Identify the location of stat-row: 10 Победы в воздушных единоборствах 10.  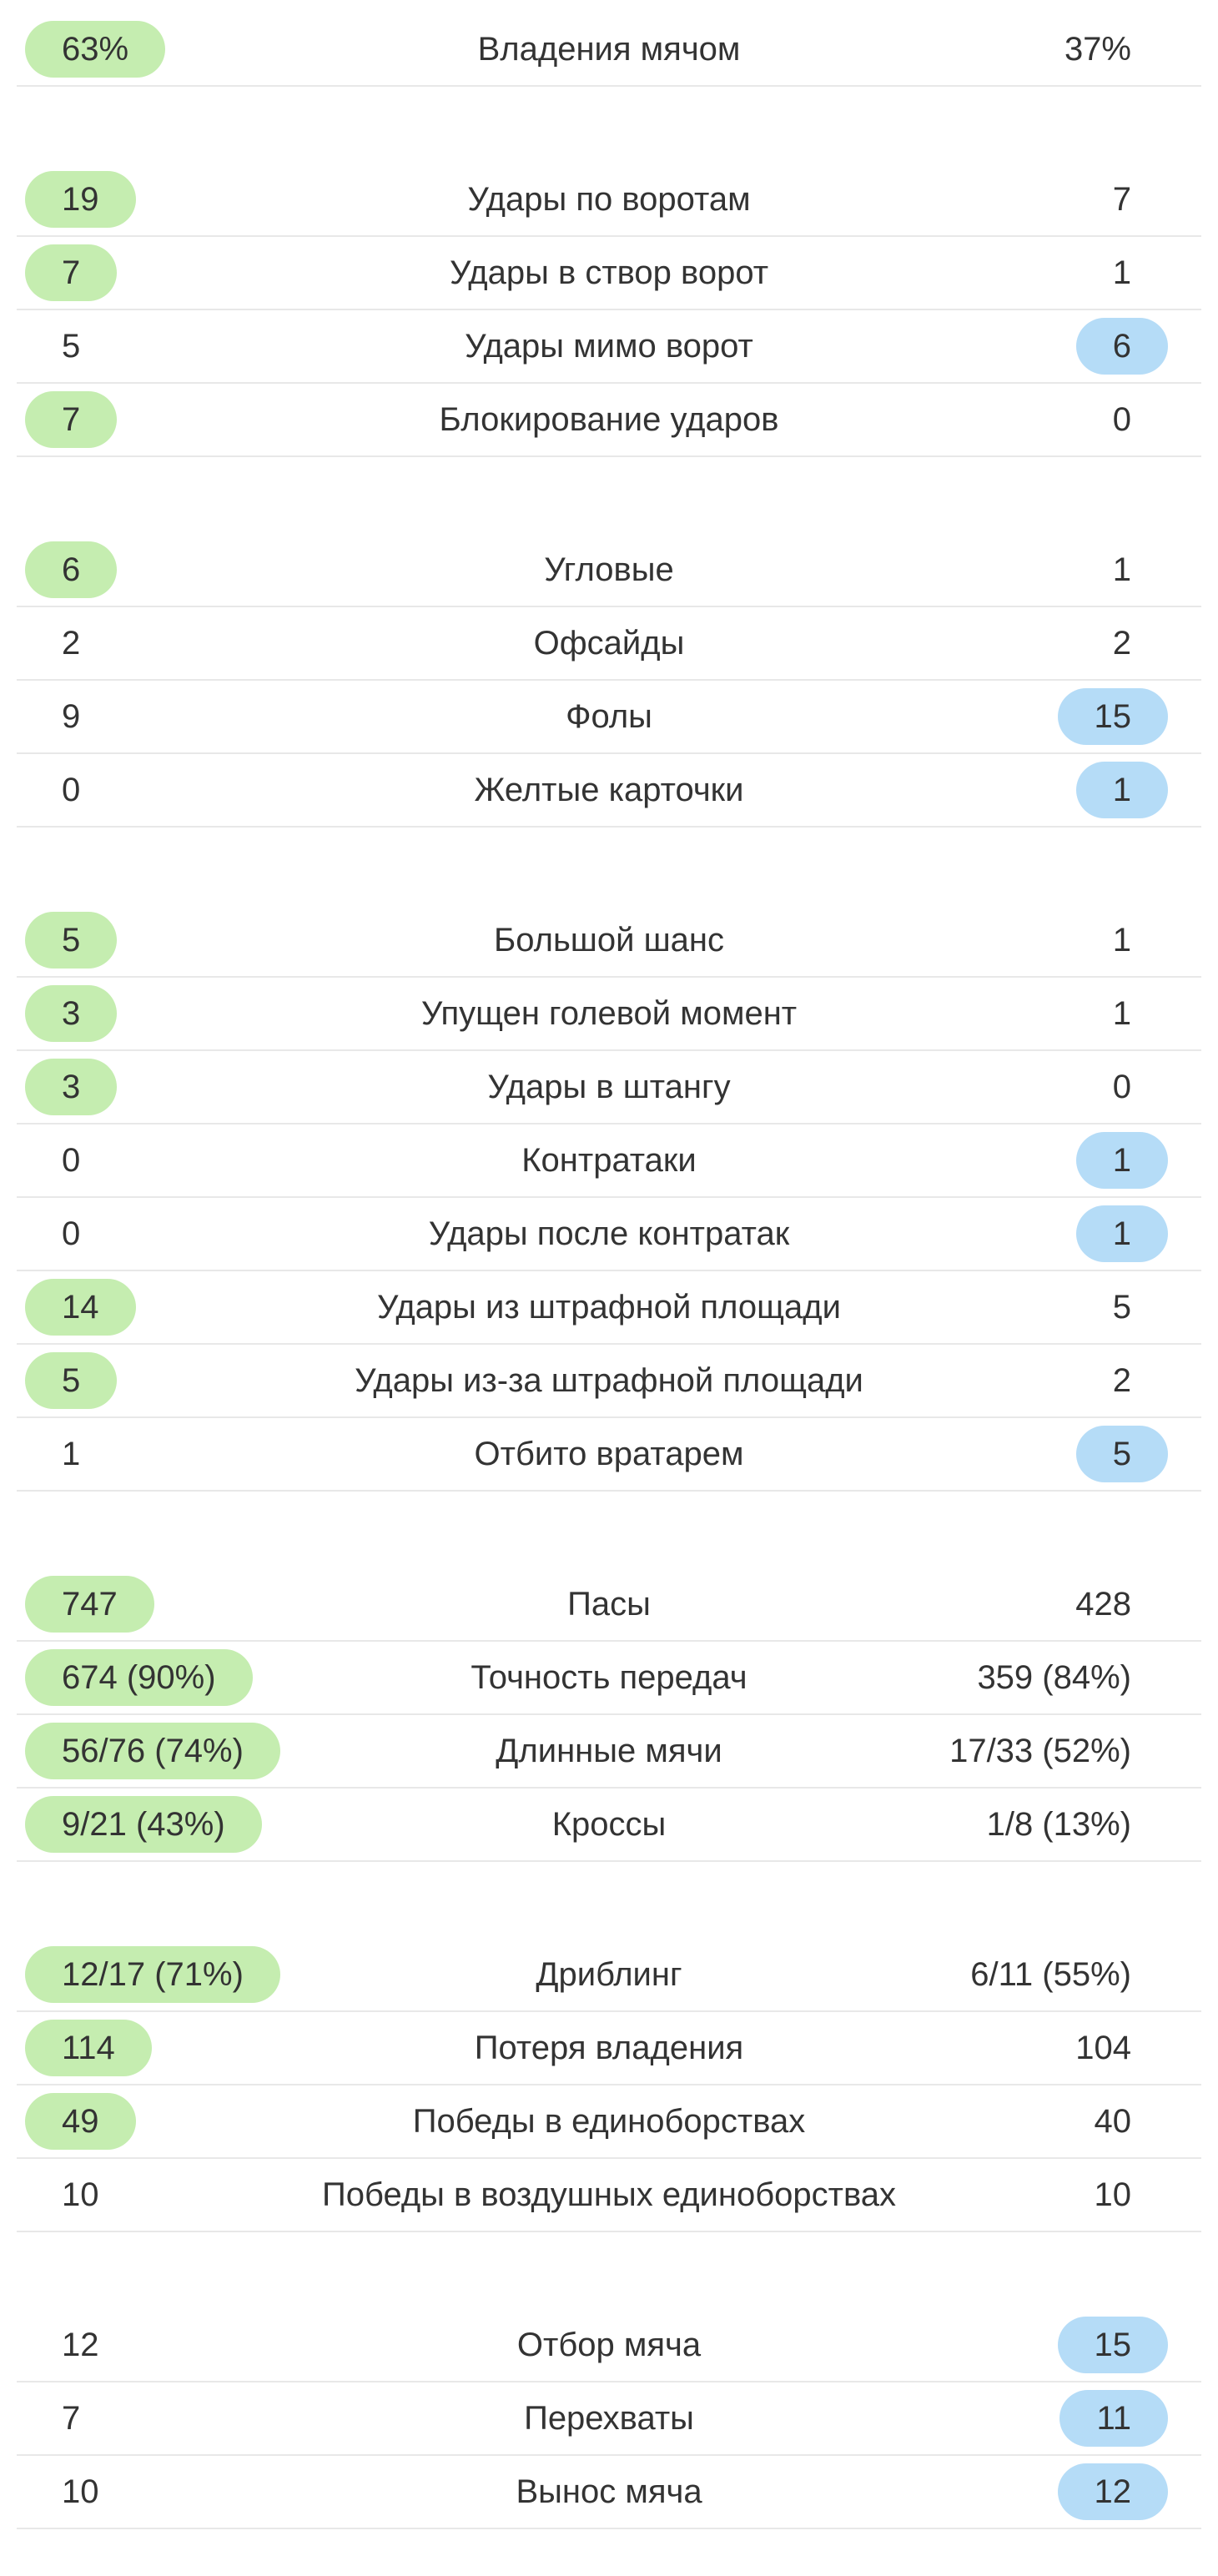
(609, 2195).